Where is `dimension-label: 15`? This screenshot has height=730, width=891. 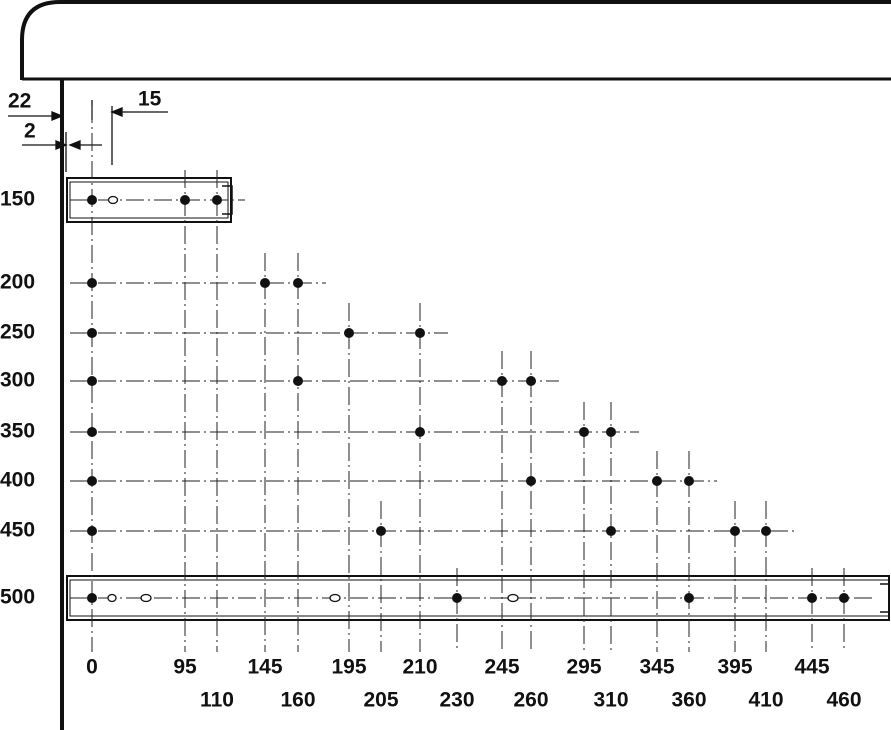 dimension-label: 15 is located at coordinates (150, 99).